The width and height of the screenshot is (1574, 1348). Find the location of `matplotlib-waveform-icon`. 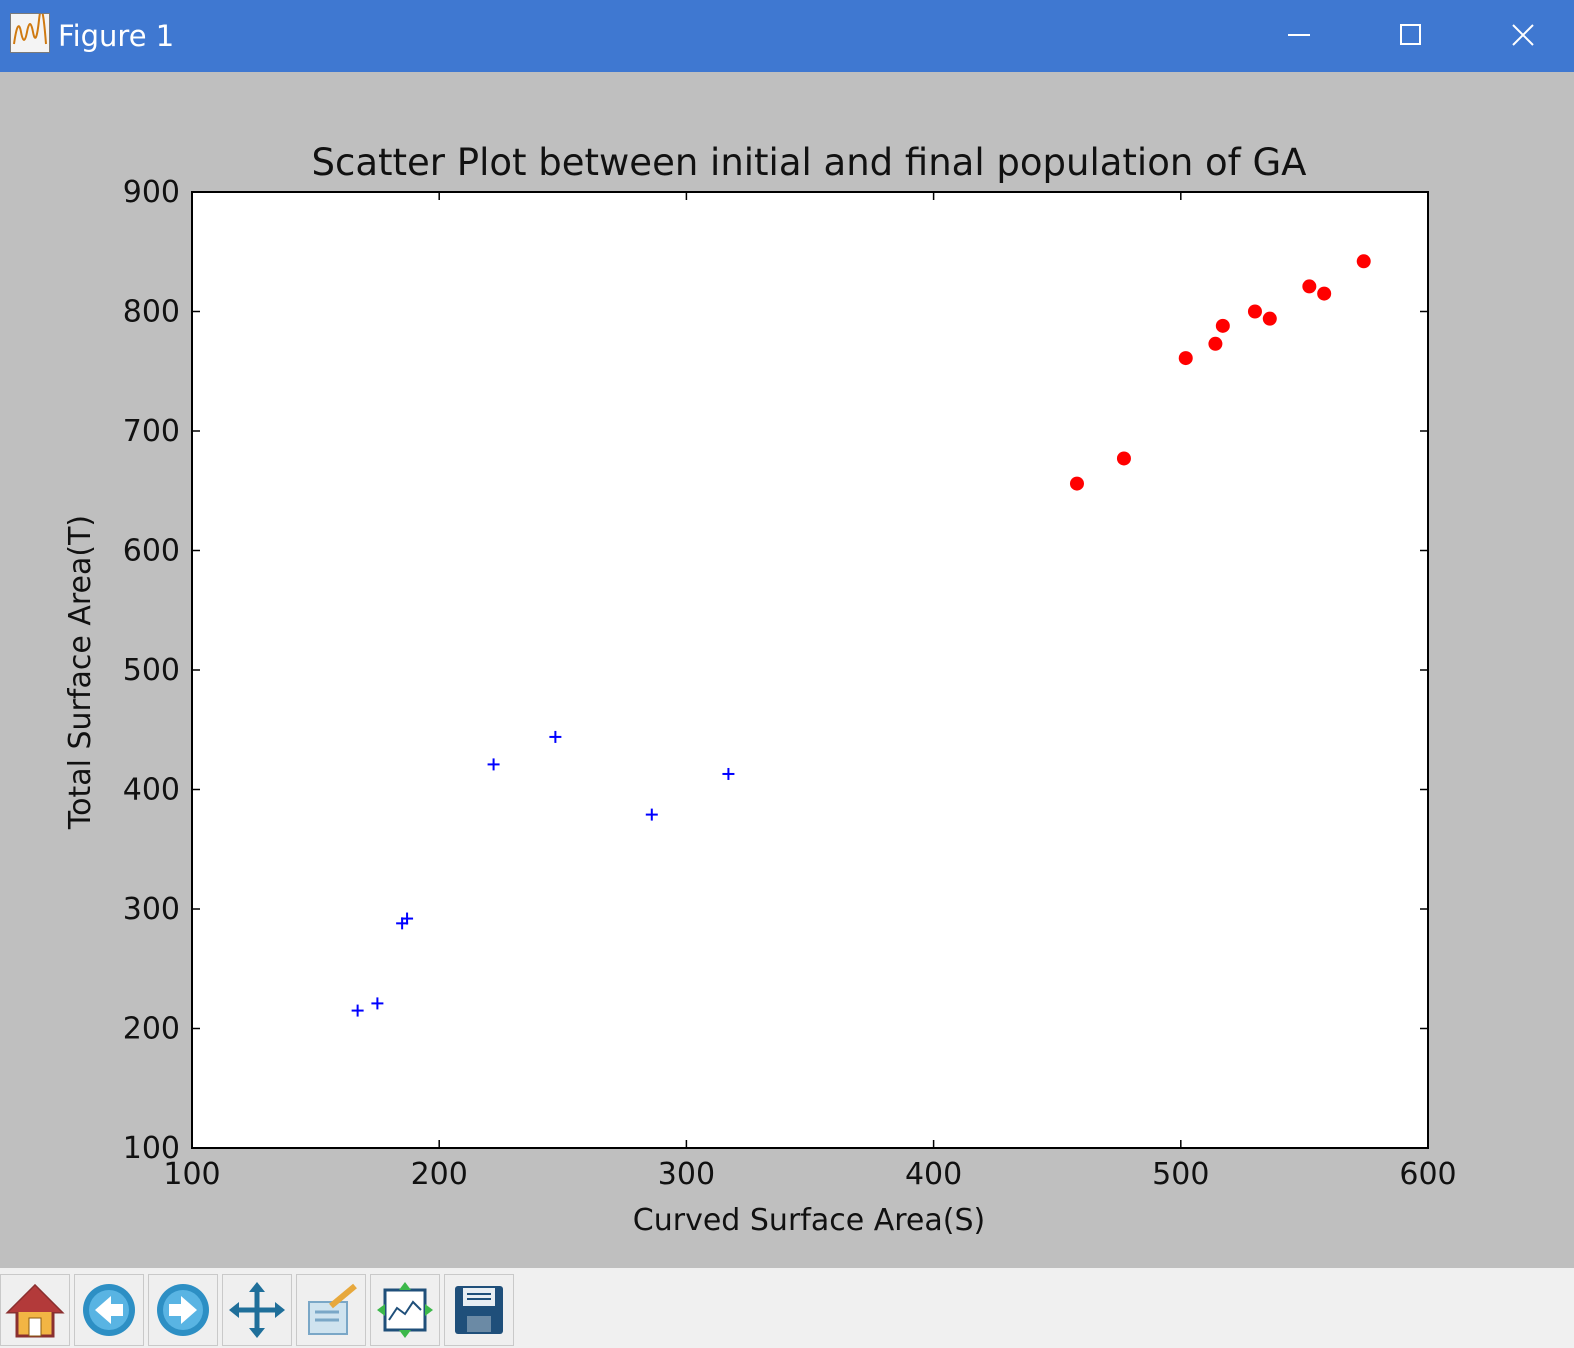

matplotlib-waveform-icon is located at coordinates (30, 31).